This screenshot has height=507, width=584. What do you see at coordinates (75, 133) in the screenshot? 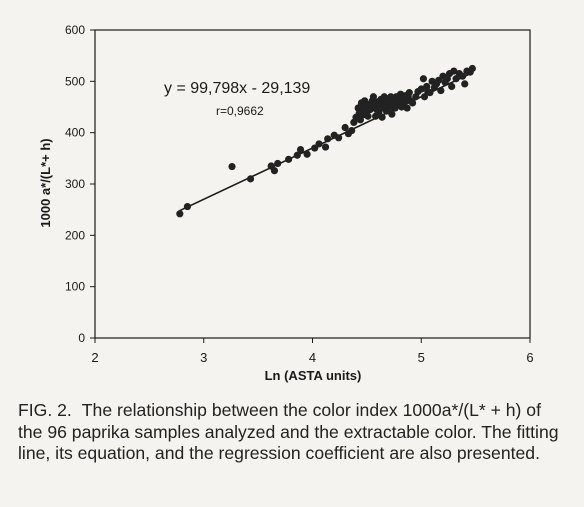
I see `y-tick-label: 400` at bounding box center [75, 133].